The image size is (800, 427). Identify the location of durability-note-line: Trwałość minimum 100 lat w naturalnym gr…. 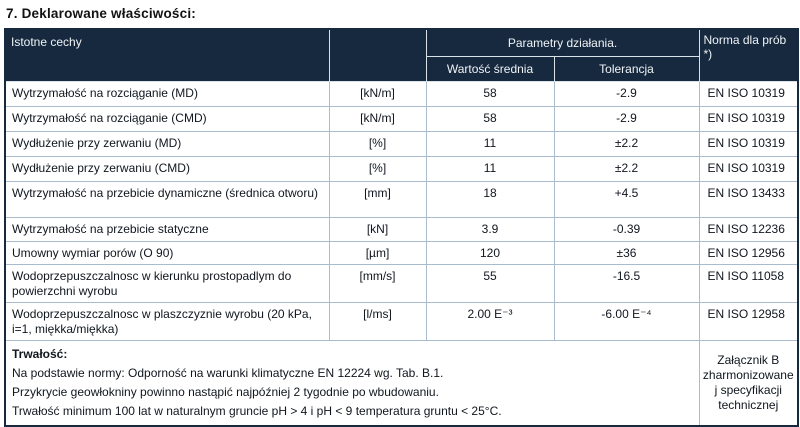
(257, 410).